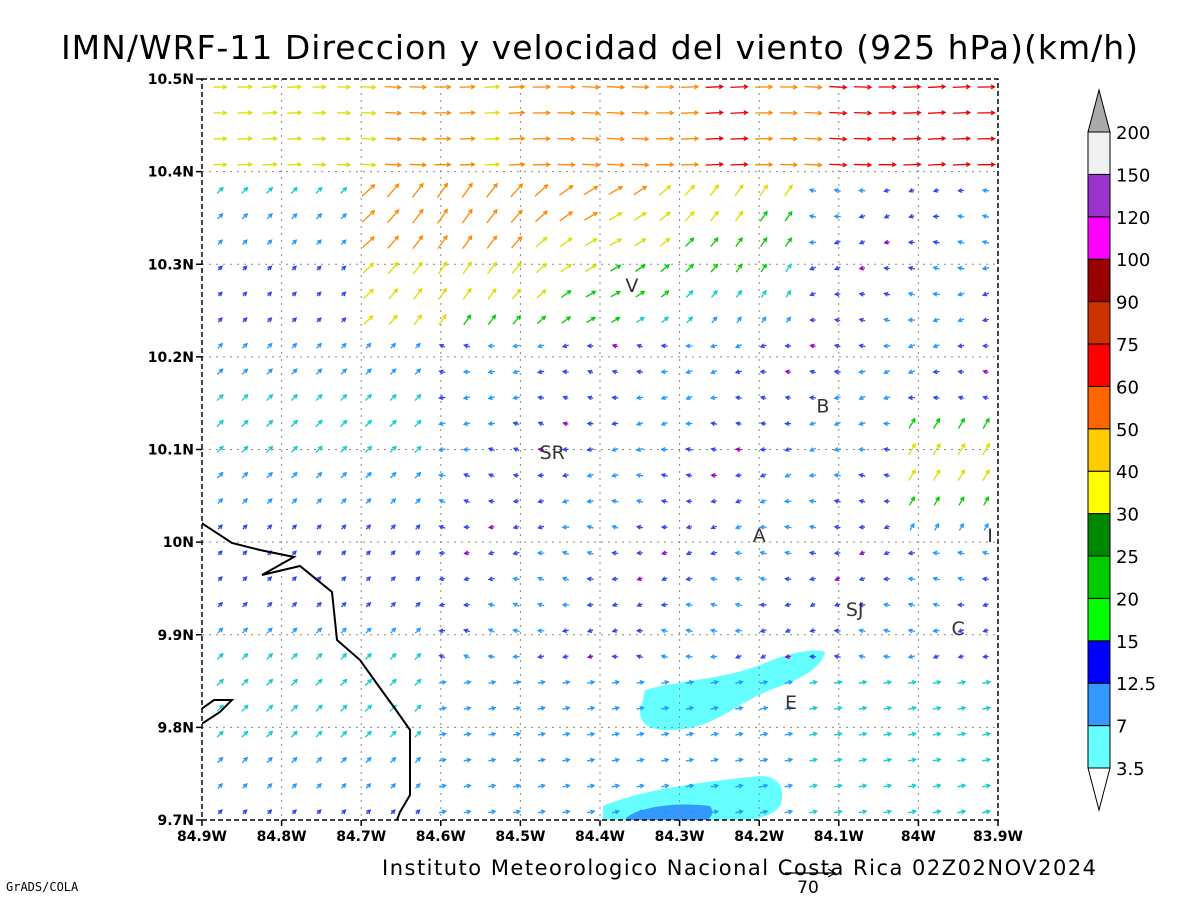 The width and height of the screenshot is (1200, 900). I want to click on colorbar-label: 100, so click(1133, 260).